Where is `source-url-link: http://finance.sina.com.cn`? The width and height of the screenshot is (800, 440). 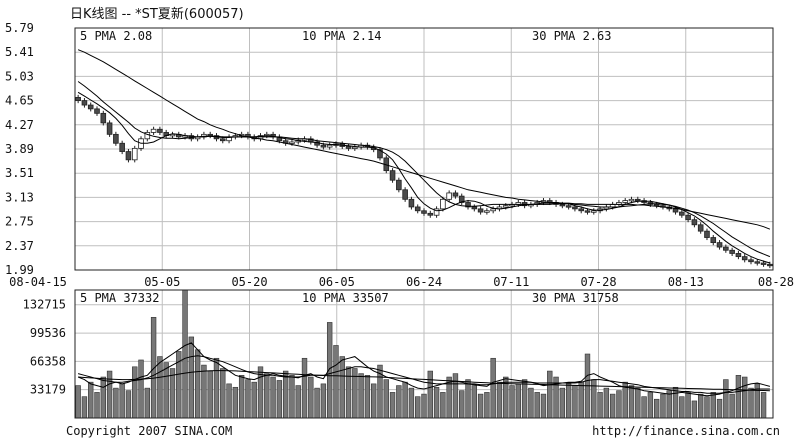 source-url-link: http://finance.sina.com.cn is located at coordinates (686, 431).